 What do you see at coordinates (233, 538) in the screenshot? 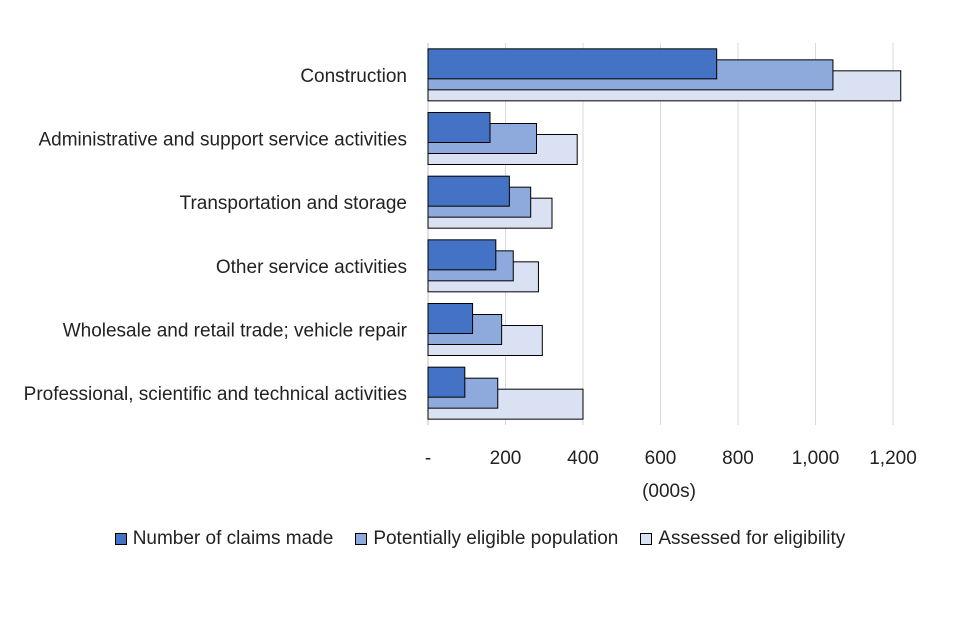
I see `legend-label-claims: Number of claims made` at bounding box center [233, 538].